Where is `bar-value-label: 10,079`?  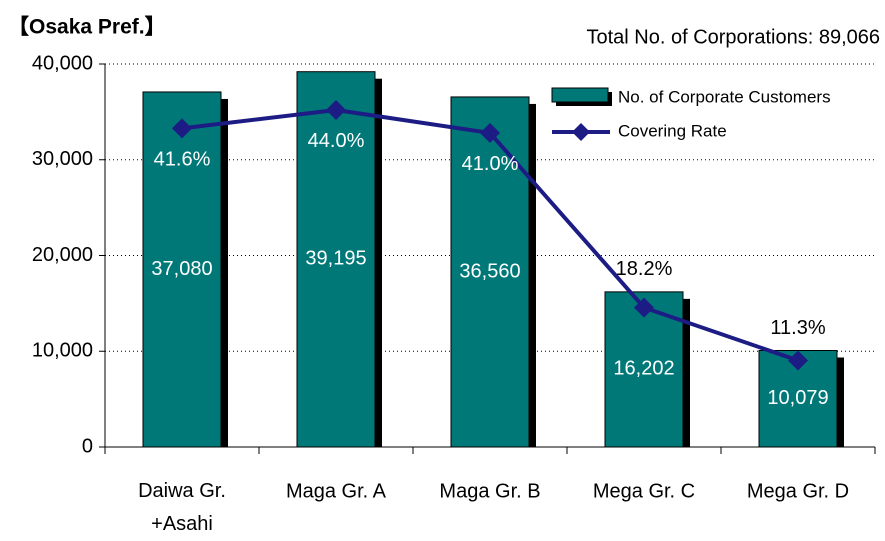
bar-value-label: 10,079 is located at coordinates (797, 398).